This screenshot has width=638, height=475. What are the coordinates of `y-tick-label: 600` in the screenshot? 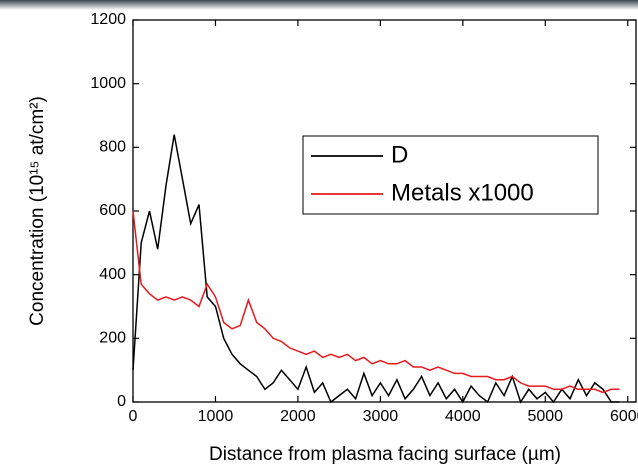 It's located at (112, 210).